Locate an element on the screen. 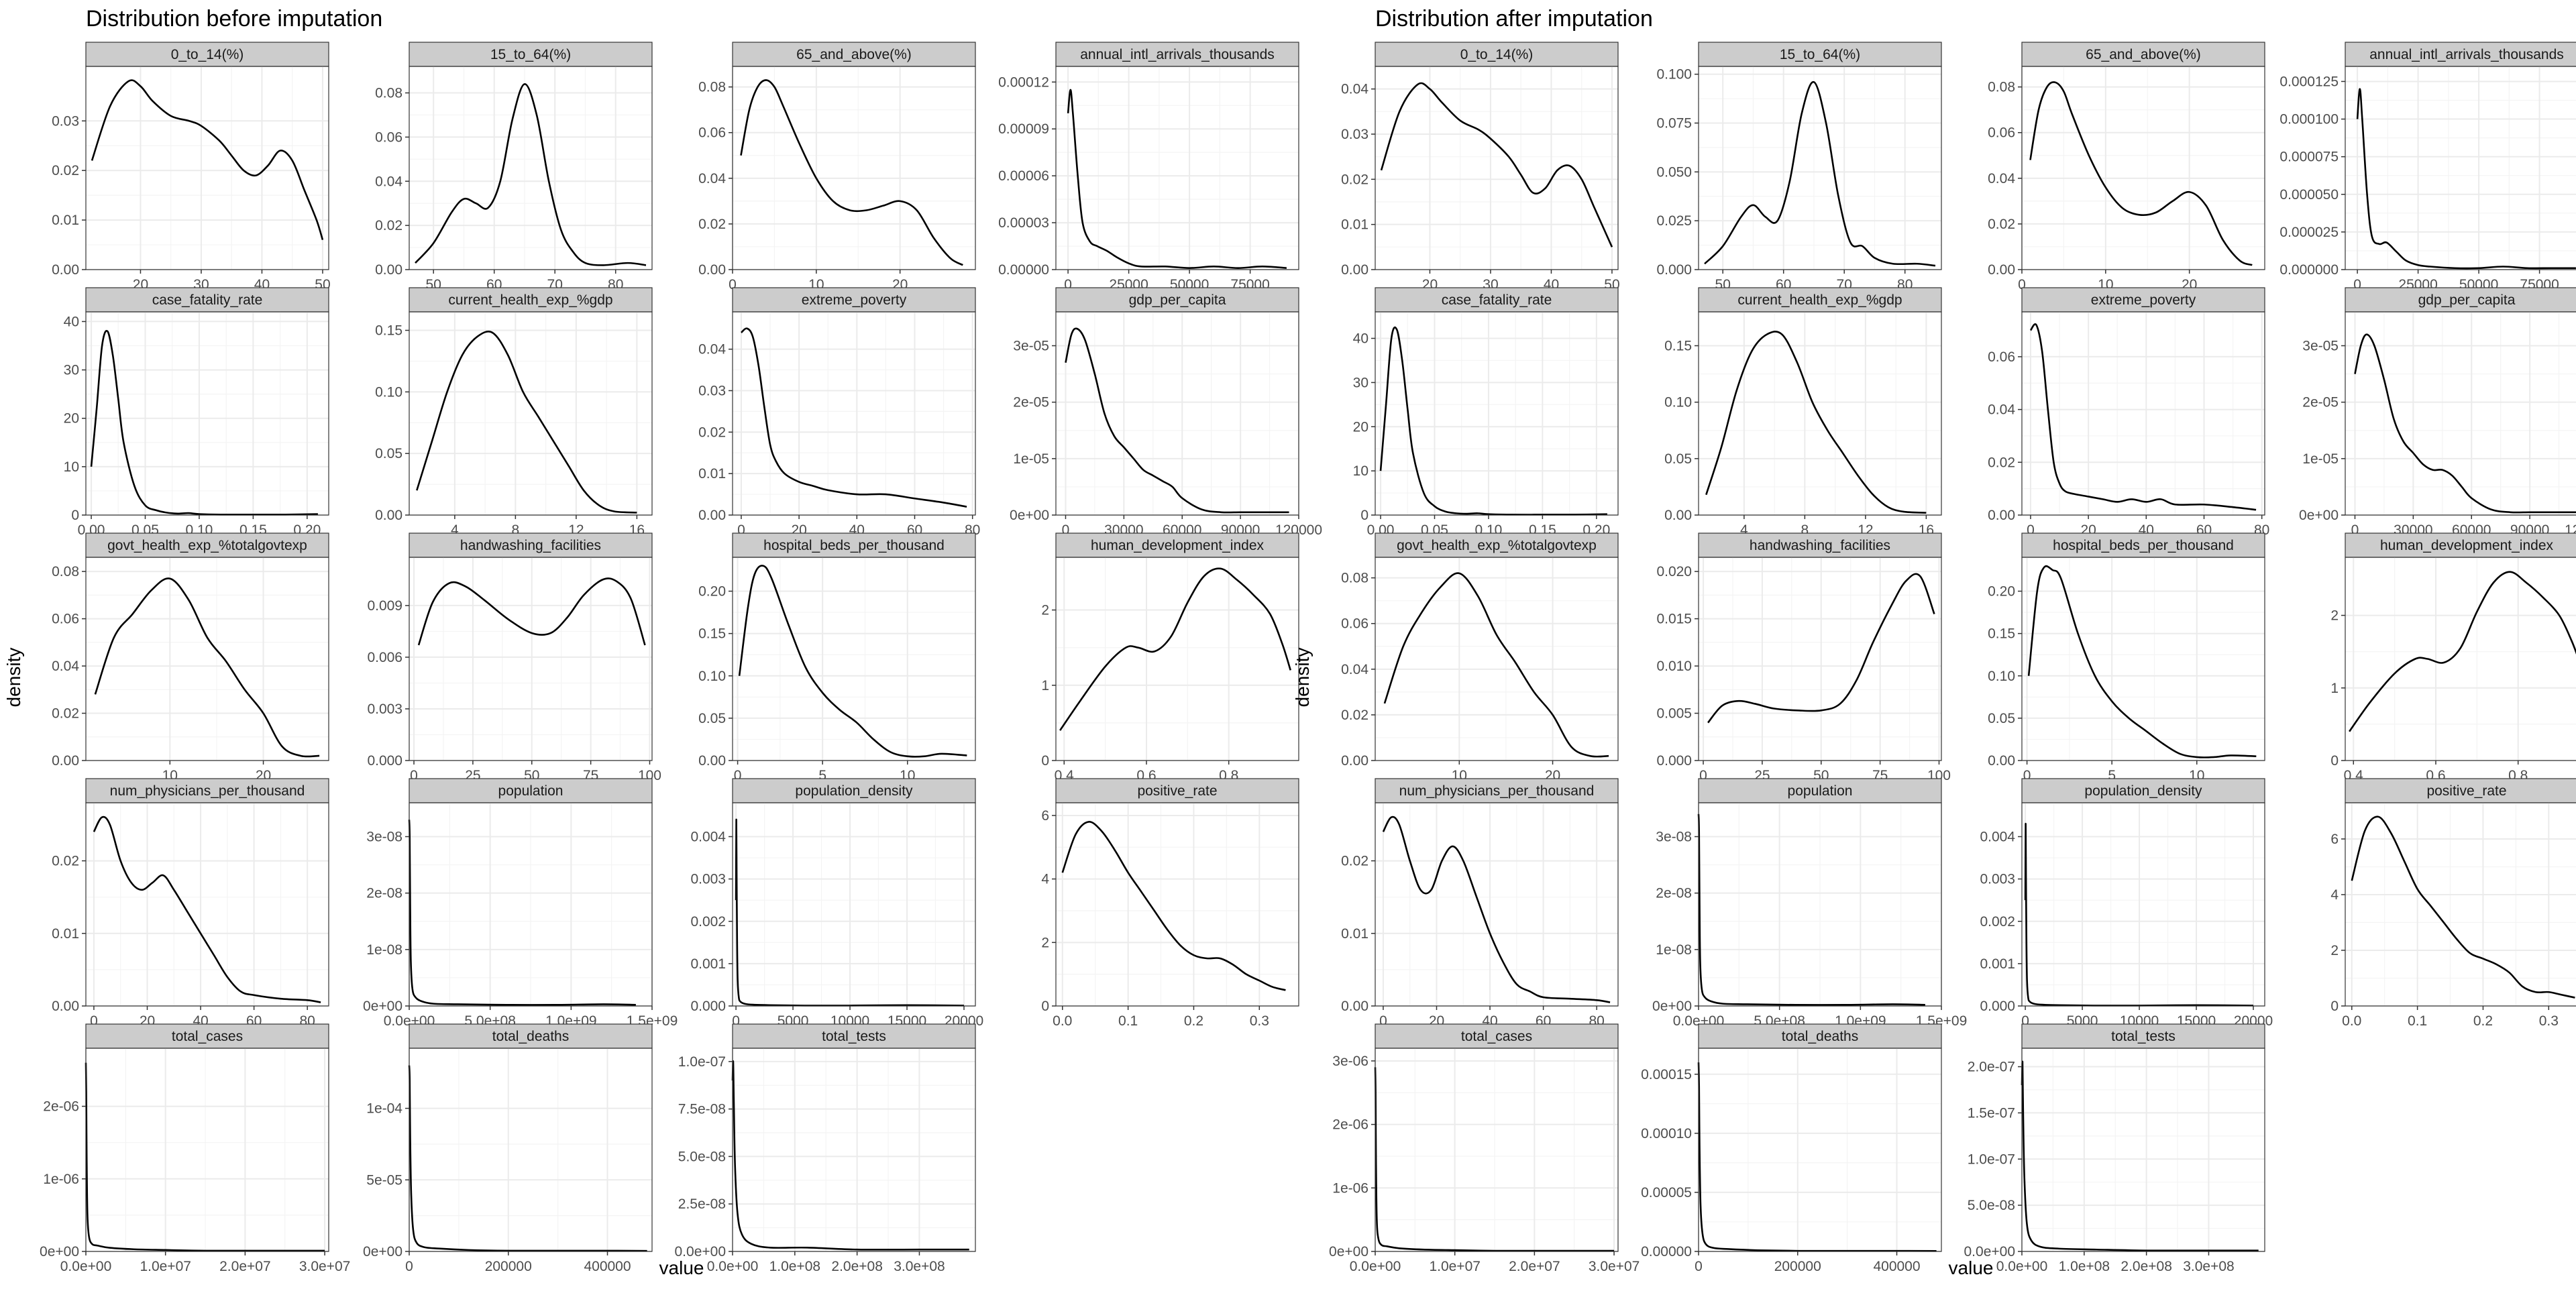 The image size is (2576, 1291). x-tick-label: 8 is located at coordinates (1805, 530).